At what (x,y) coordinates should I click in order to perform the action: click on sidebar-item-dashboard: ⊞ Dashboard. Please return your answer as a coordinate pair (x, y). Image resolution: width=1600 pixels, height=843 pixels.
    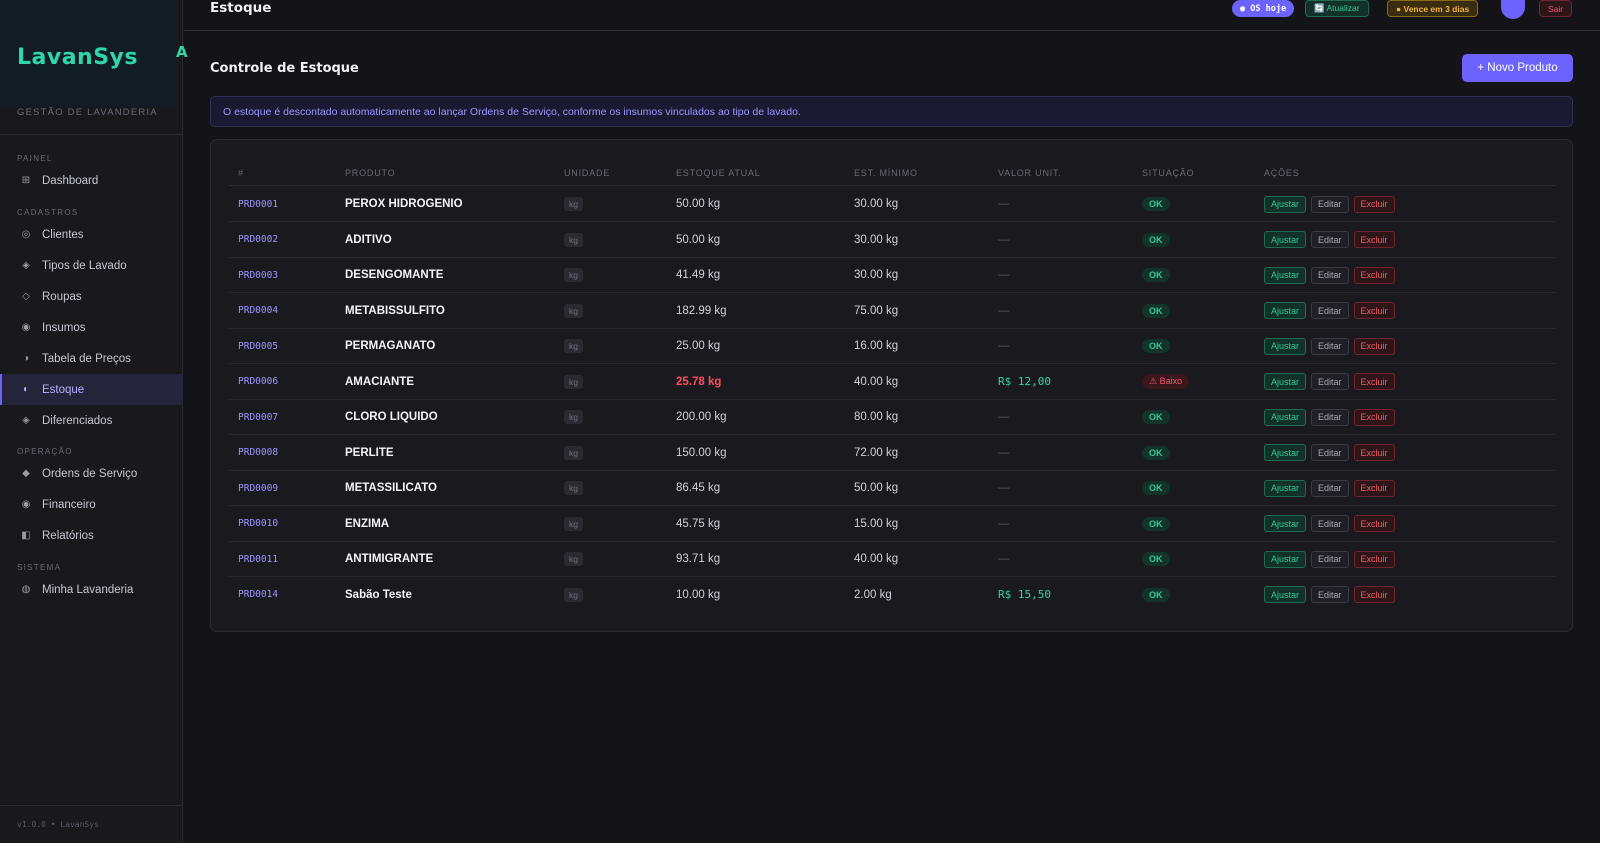
    Looking at the image, I should click on (91, 180).